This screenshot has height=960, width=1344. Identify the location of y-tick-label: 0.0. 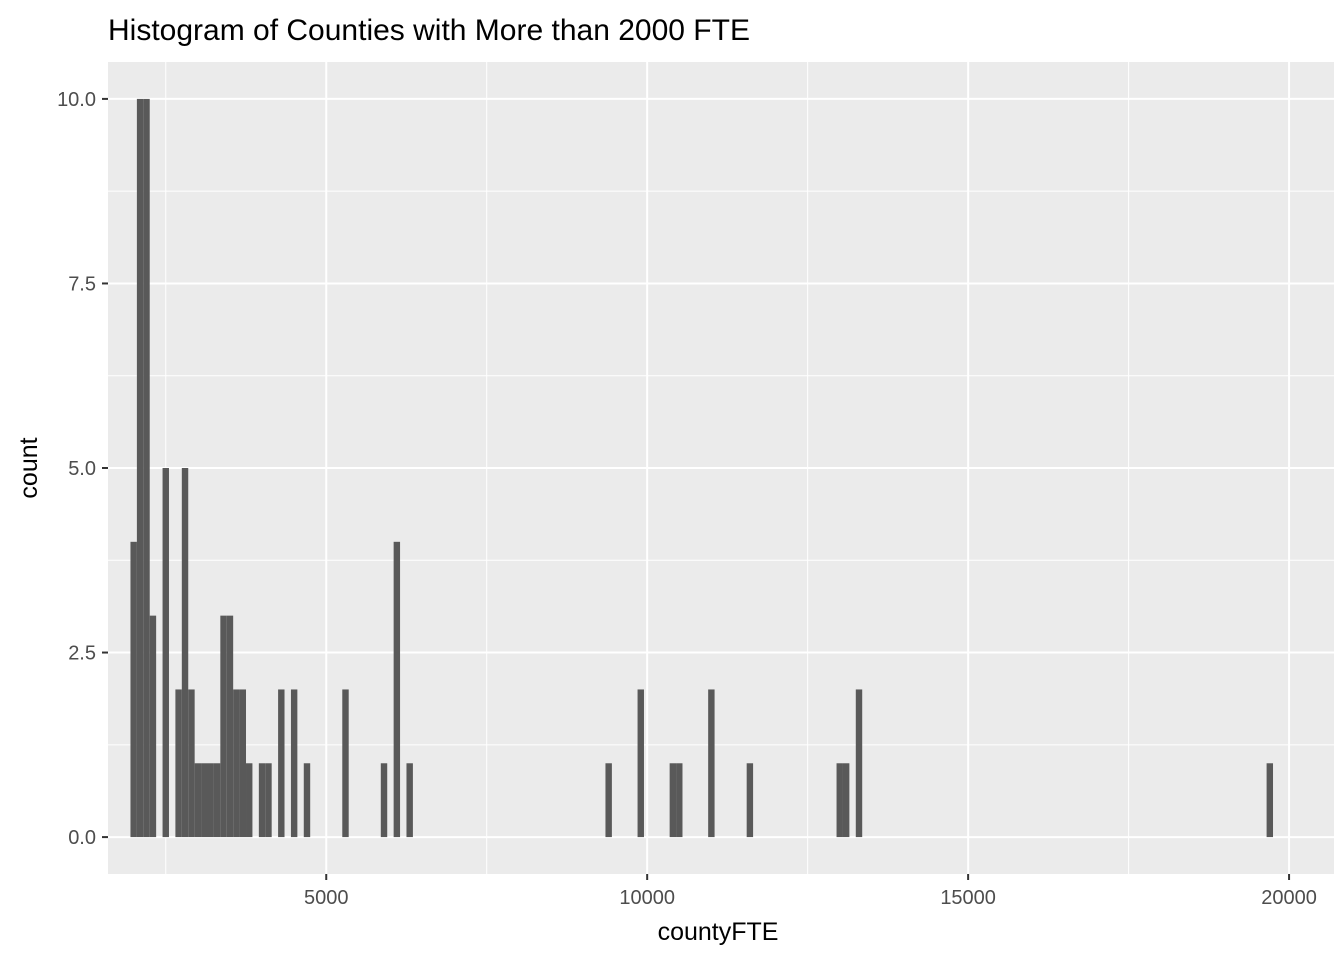
(82, 838).